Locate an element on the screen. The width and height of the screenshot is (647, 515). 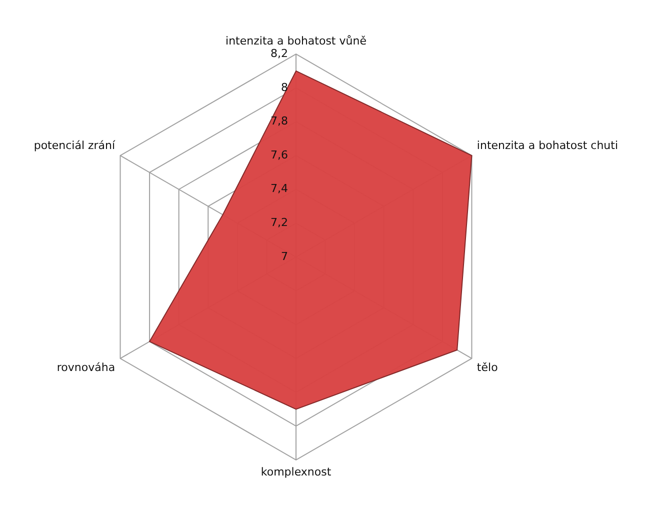
y-tick-label: 7,8 is located at coordinates (279, 121).